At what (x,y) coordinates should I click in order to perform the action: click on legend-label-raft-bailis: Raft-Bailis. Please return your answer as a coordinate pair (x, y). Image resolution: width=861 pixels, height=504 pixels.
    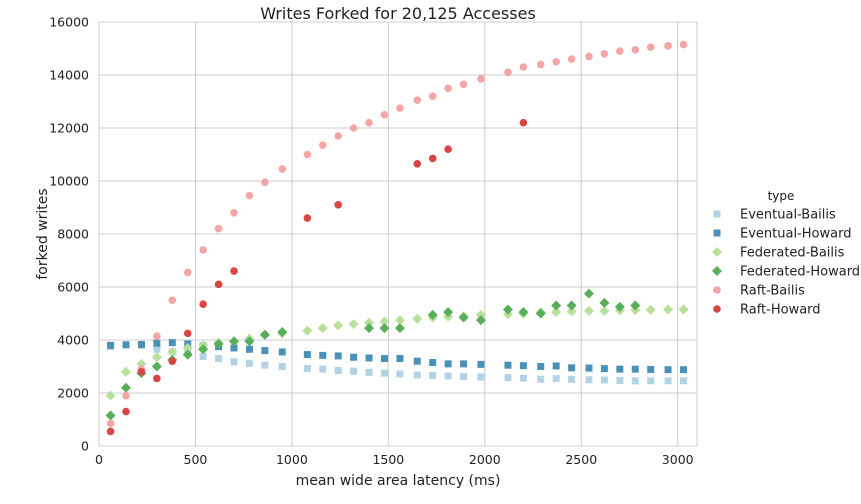
    Looking at the image, I should click on (772, 291).